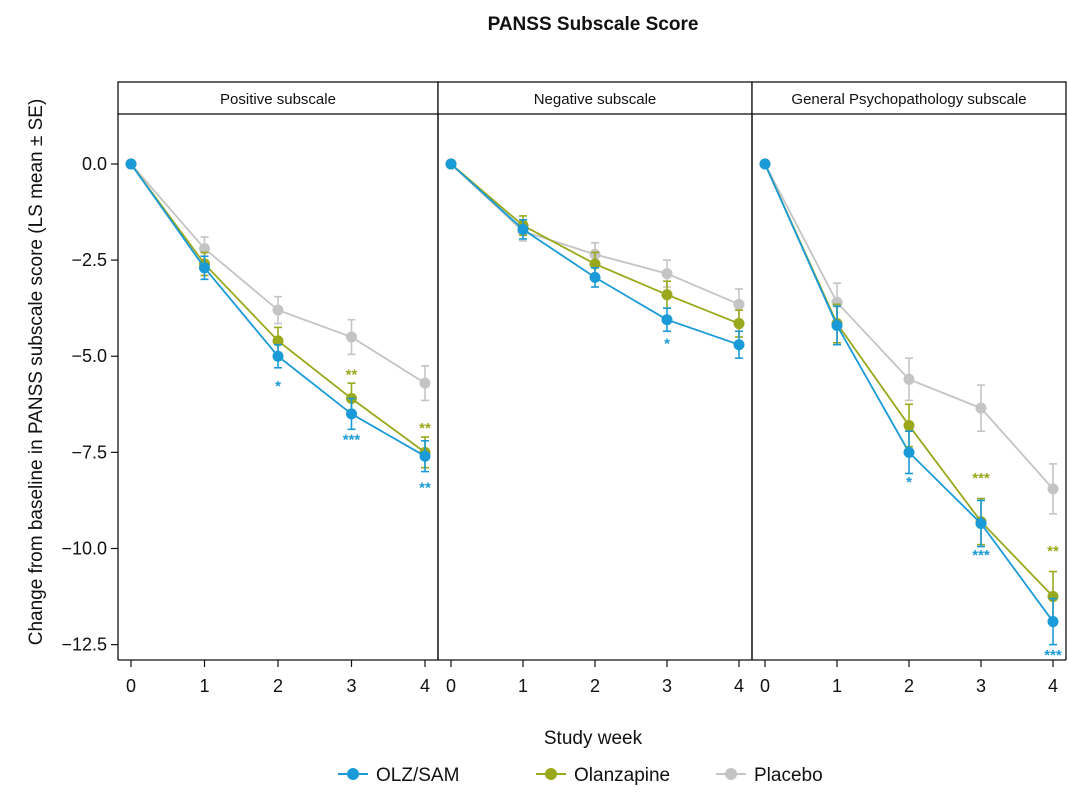  Describe the element at coordinates (622, 775) in the screenshot. I see `legend-label: Olanzapine` at that location.